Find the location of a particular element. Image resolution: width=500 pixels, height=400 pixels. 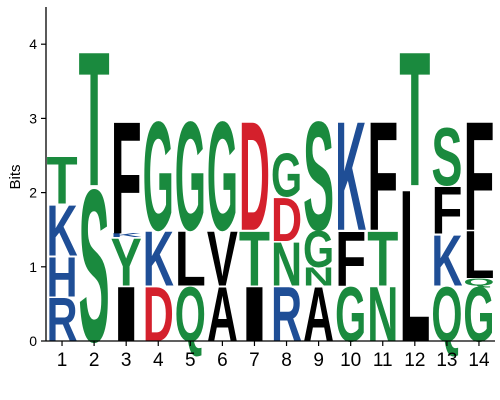

y-tick-label: 3 is located at coordinates (33, 118).